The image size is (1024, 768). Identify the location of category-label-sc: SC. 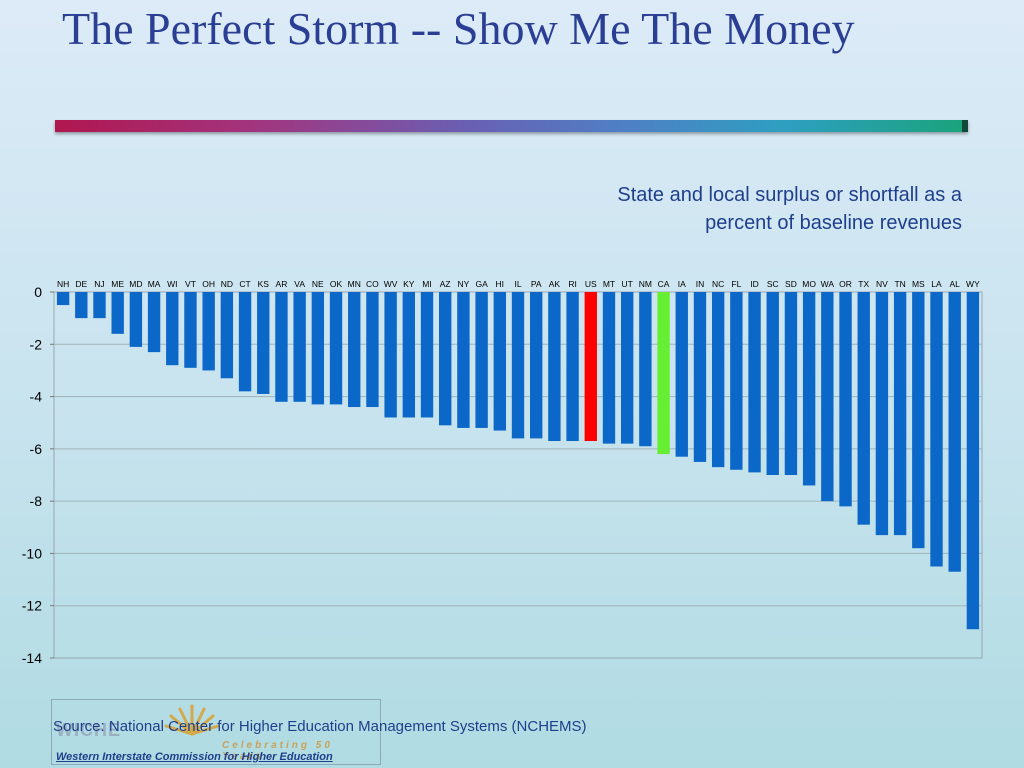
(773, 284).